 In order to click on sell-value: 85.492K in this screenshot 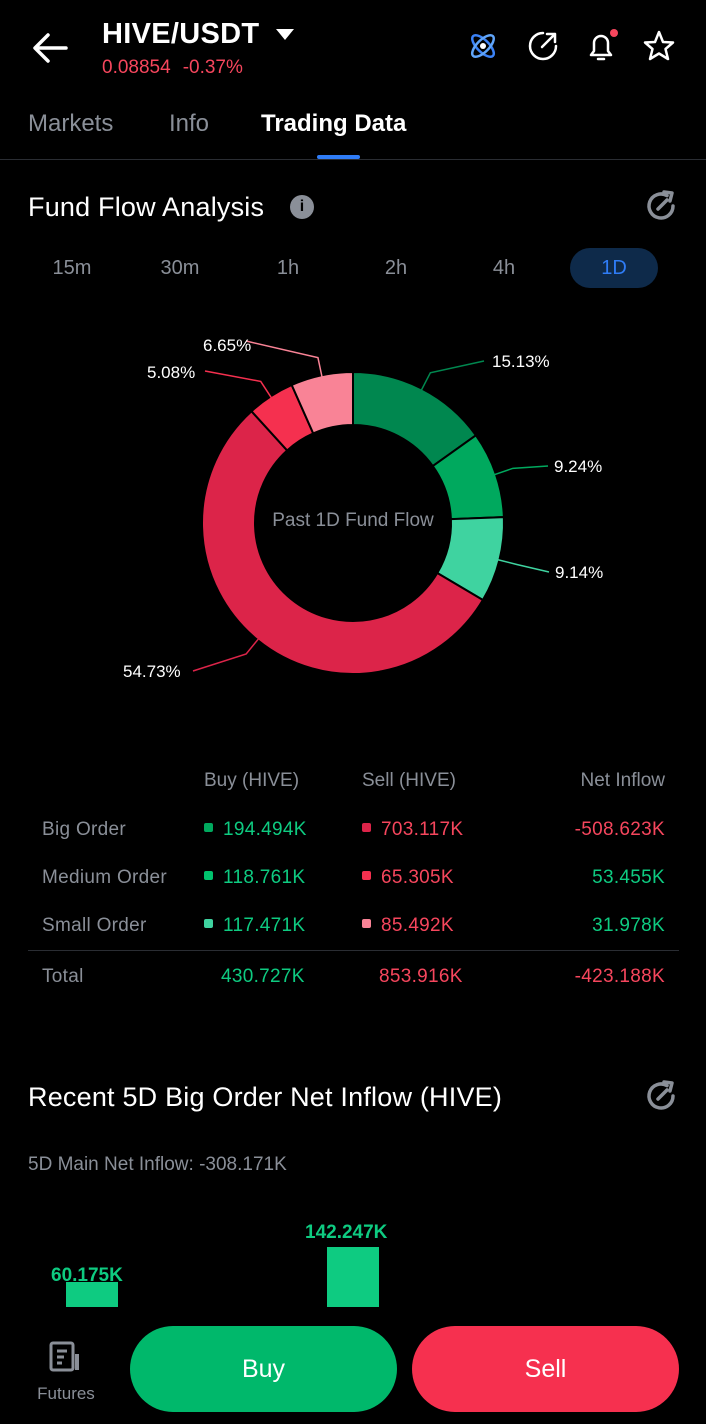, I will do `click(417, 925)`.